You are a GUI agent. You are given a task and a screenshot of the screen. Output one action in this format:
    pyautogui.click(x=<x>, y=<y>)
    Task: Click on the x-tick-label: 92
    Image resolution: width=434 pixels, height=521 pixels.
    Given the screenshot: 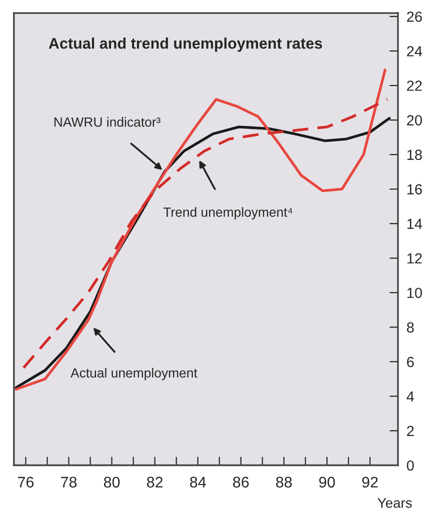 What is the action you would take?
    pyautogui.click(x=370, y=482)
    